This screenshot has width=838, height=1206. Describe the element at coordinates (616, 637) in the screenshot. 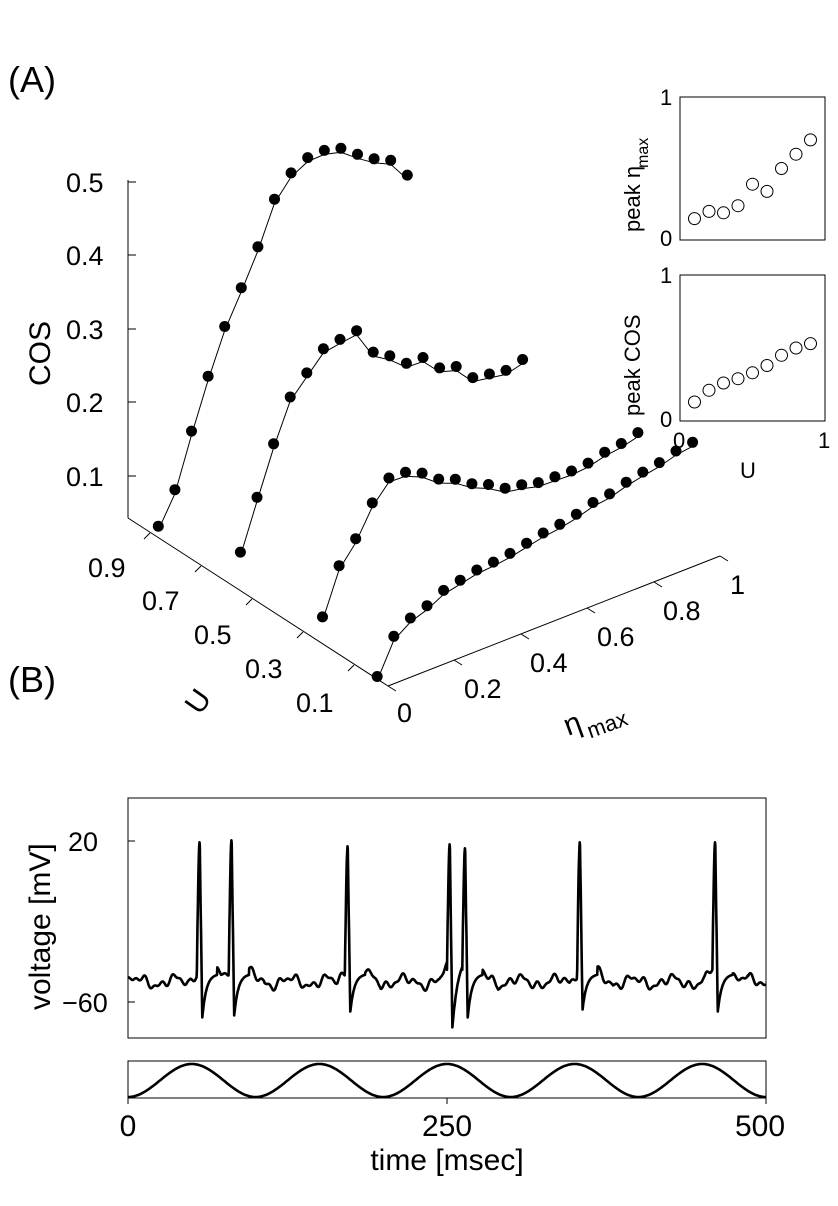

I see `eta-tick-label: 0.6` at that location.